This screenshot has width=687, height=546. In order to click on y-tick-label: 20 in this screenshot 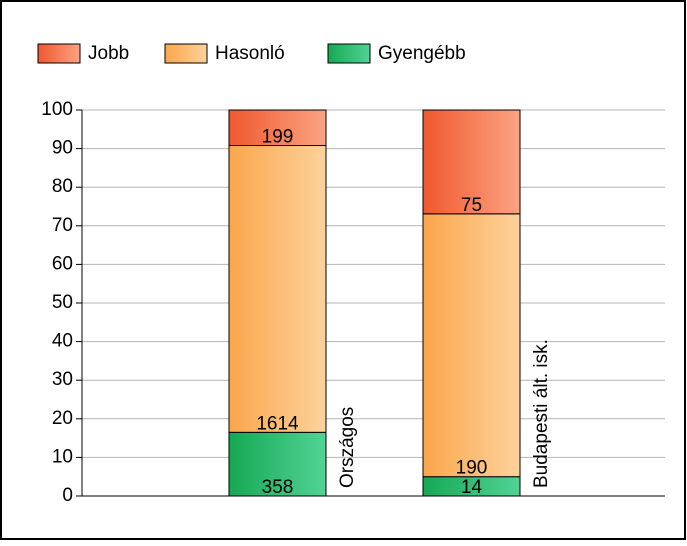, I will do `click(62, 418)`.